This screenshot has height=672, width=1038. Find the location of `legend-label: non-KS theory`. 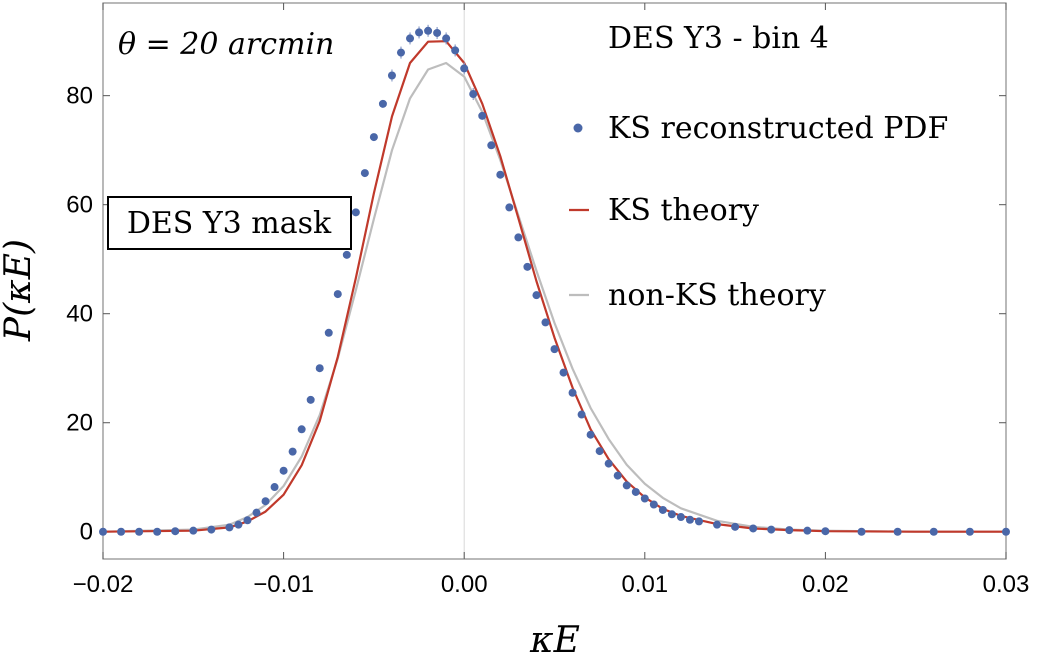

legend-label: non-KS theory is located at coordinates (717, 295).